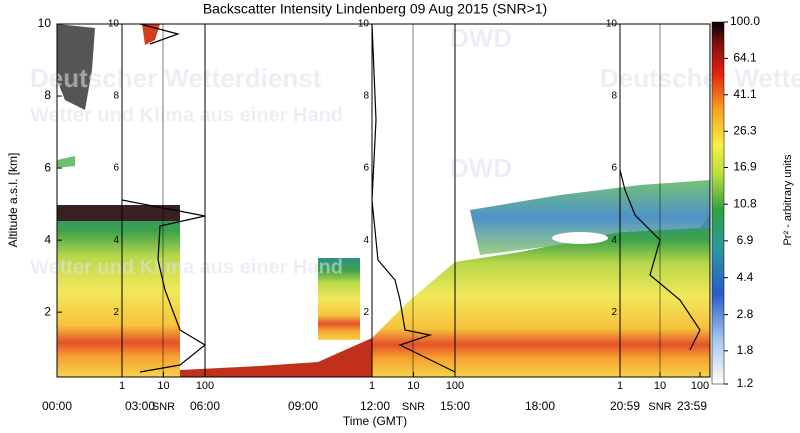 Image resolution: width=800 pixels, height=433 pixels. I want to click on colorbar-tick-label: 64.1, so click(745, 58).